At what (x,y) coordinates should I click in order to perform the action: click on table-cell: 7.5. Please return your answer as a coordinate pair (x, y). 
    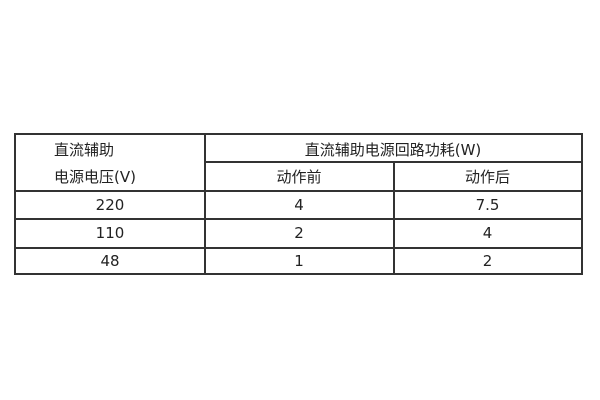
    Looking at the image, I should click on (487, 205).